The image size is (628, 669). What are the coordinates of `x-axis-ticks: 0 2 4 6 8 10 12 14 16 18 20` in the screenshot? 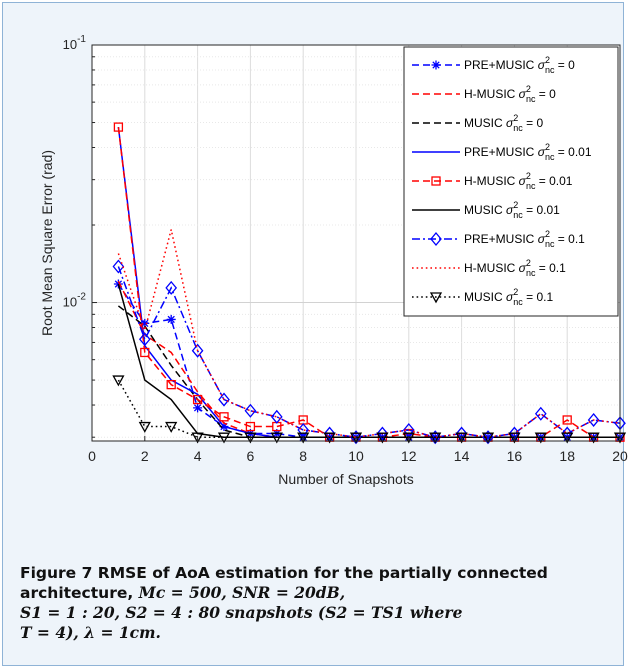 It's located at (358, 450).